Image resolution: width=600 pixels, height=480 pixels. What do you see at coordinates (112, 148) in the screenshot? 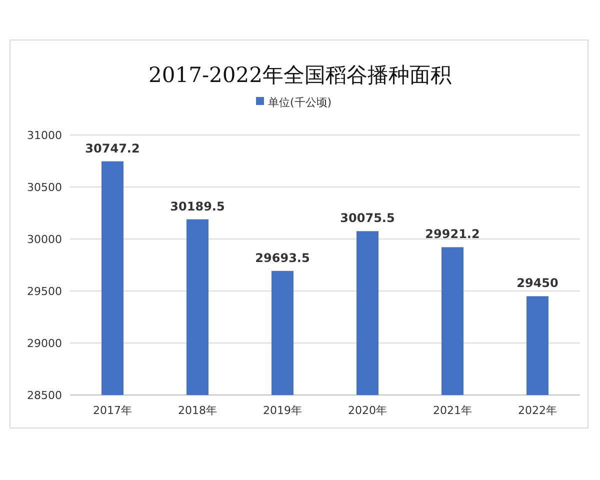
I see `data-label: 30747.2` at bounding box center [112, 148].